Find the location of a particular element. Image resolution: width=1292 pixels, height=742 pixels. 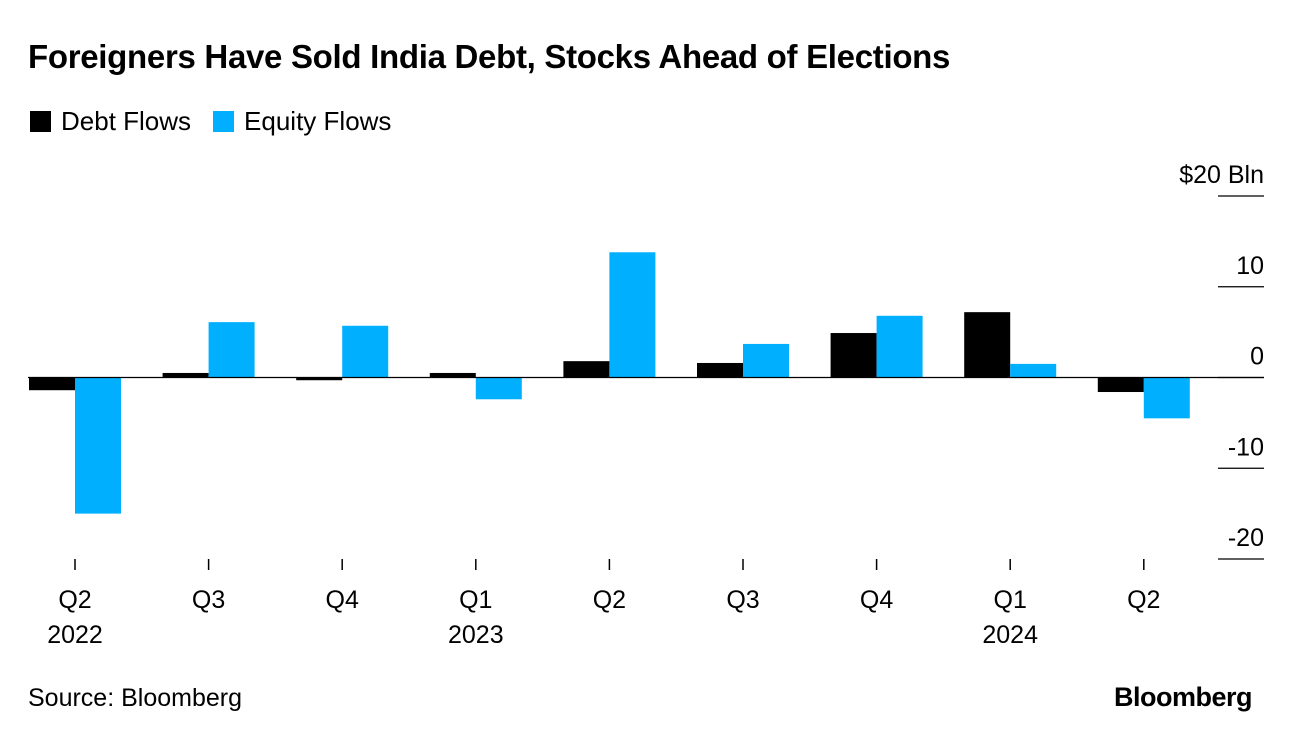

x-tick-label-0-0: Q2 is located at coordinates (74, 600).